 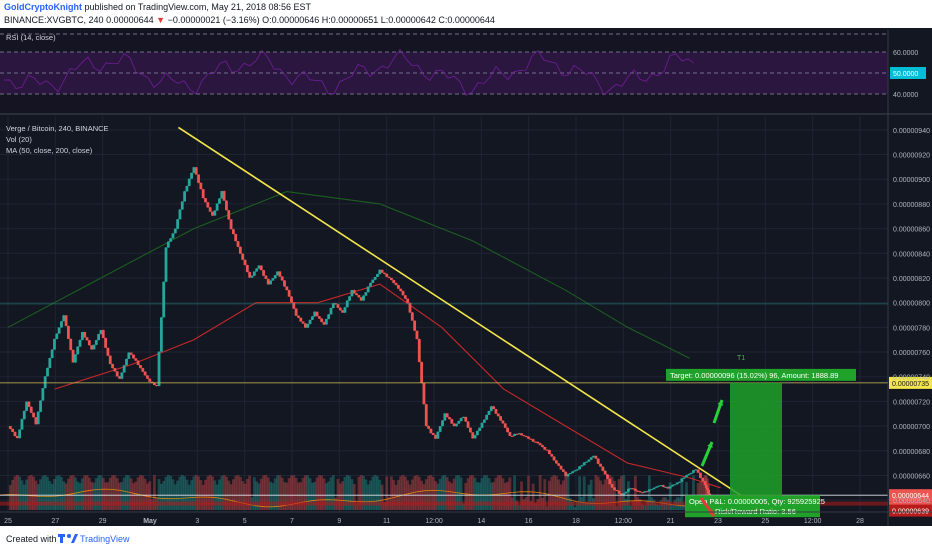 I want to click on author-link: GoldCryptoKnight, so click(x=43, y=7).